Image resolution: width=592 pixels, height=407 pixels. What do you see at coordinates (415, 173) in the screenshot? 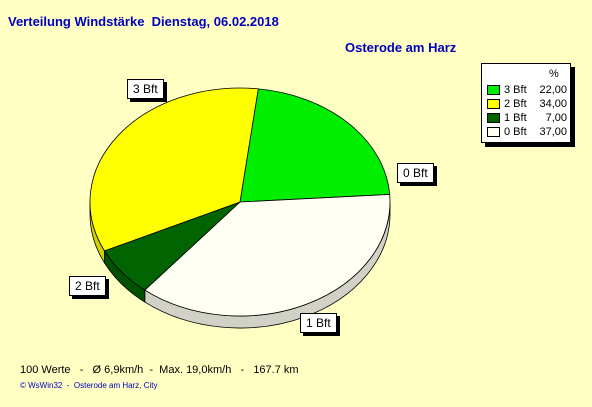
I see `slice-label-0-bft: 0 Bft` at bounding box center [415, 173].